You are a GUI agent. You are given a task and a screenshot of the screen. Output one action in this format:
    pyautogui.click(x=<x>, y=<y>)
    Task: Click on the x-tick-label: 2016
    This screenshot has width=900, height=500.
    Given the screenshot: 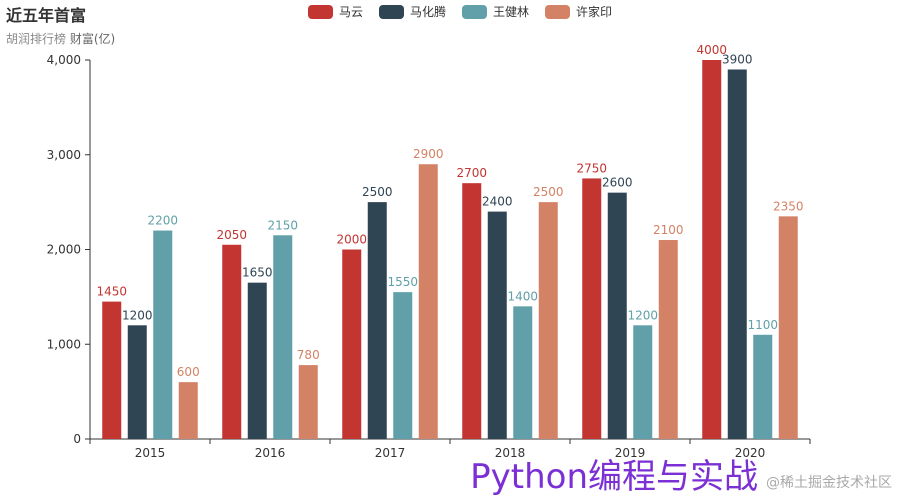 What is the action you would take?
    pyautogui.click(x=270, y=453)
    